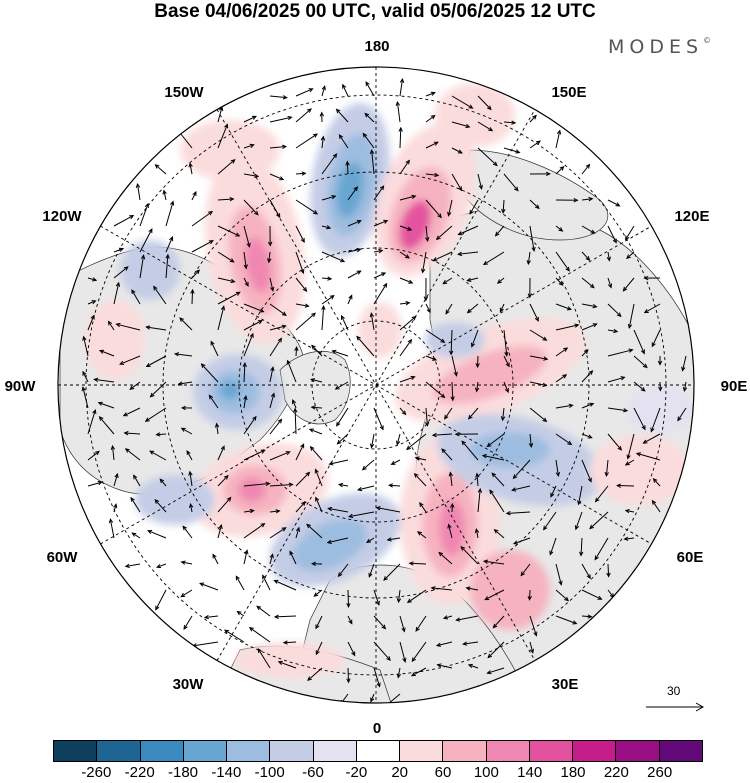 The height and width of the screenshot is (783, 750). What do you see at coordinates (313, 772) in the screenshot?
I see `colorbar-tick-label: -60` at bounding box center [313, 772].